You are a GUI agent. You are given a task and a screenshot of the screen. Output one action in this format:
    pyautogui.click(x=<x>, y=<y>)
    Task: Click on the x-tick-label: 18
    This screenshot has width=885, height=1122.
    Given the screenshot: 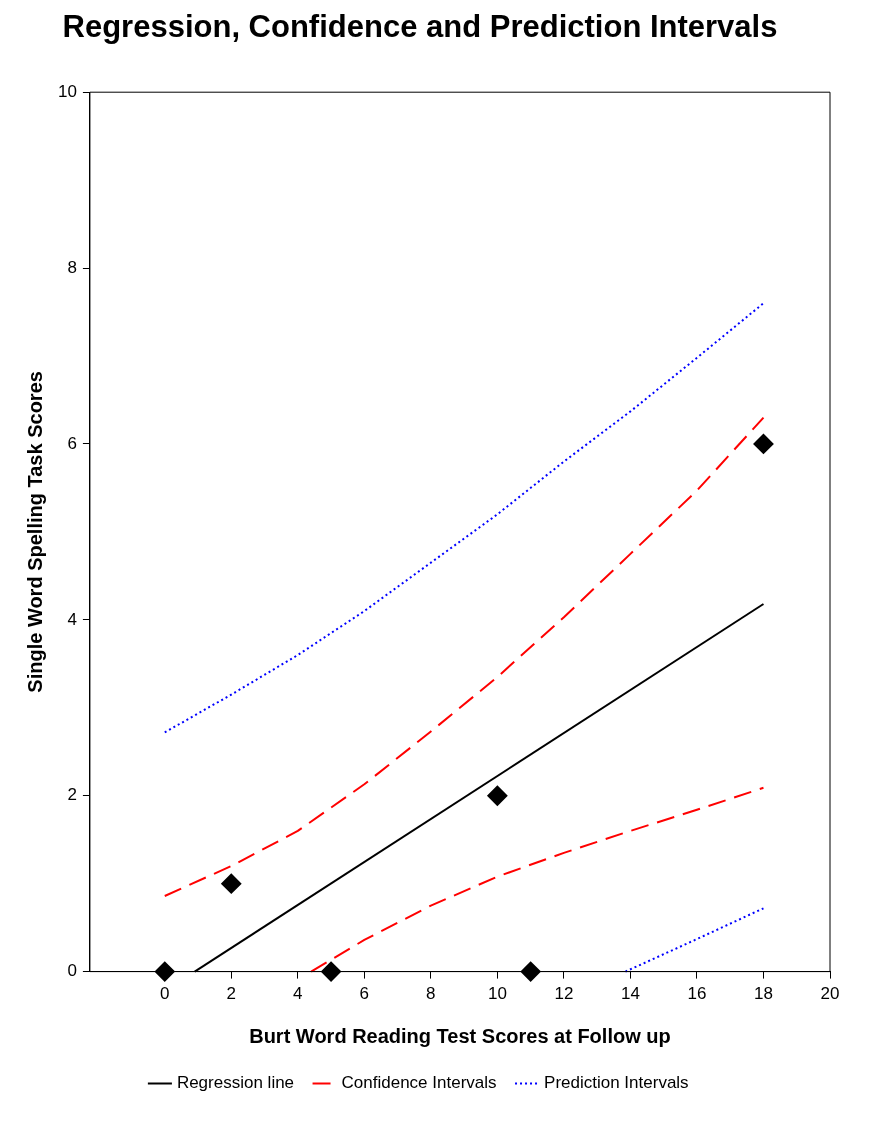 What is the action you would take?
    pyautogui.click(x=763, y=994)
    